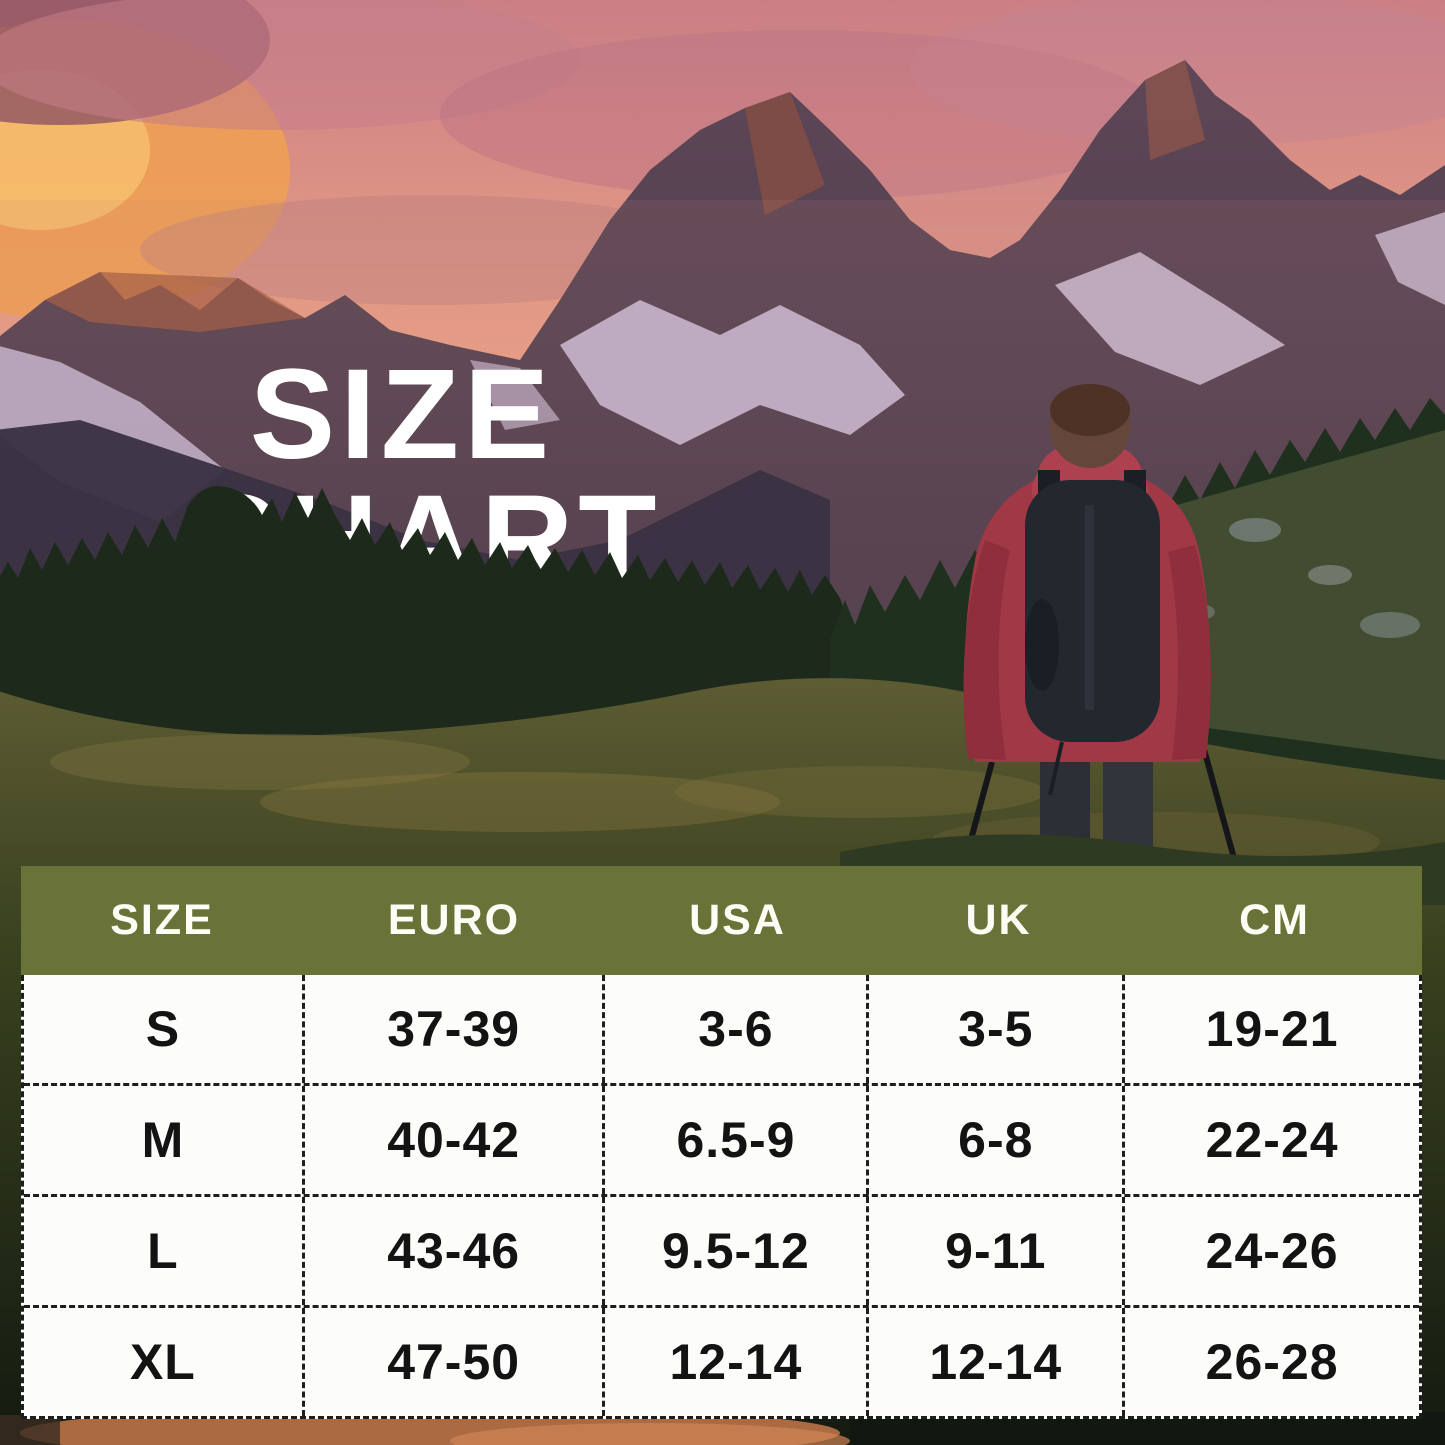 The width and height of the screenshot is (1445, 1445). What do you see at coordinates (1042, 645) in the screenshot?
I see `backpack-pocket` at bounding box center [1042, 645].